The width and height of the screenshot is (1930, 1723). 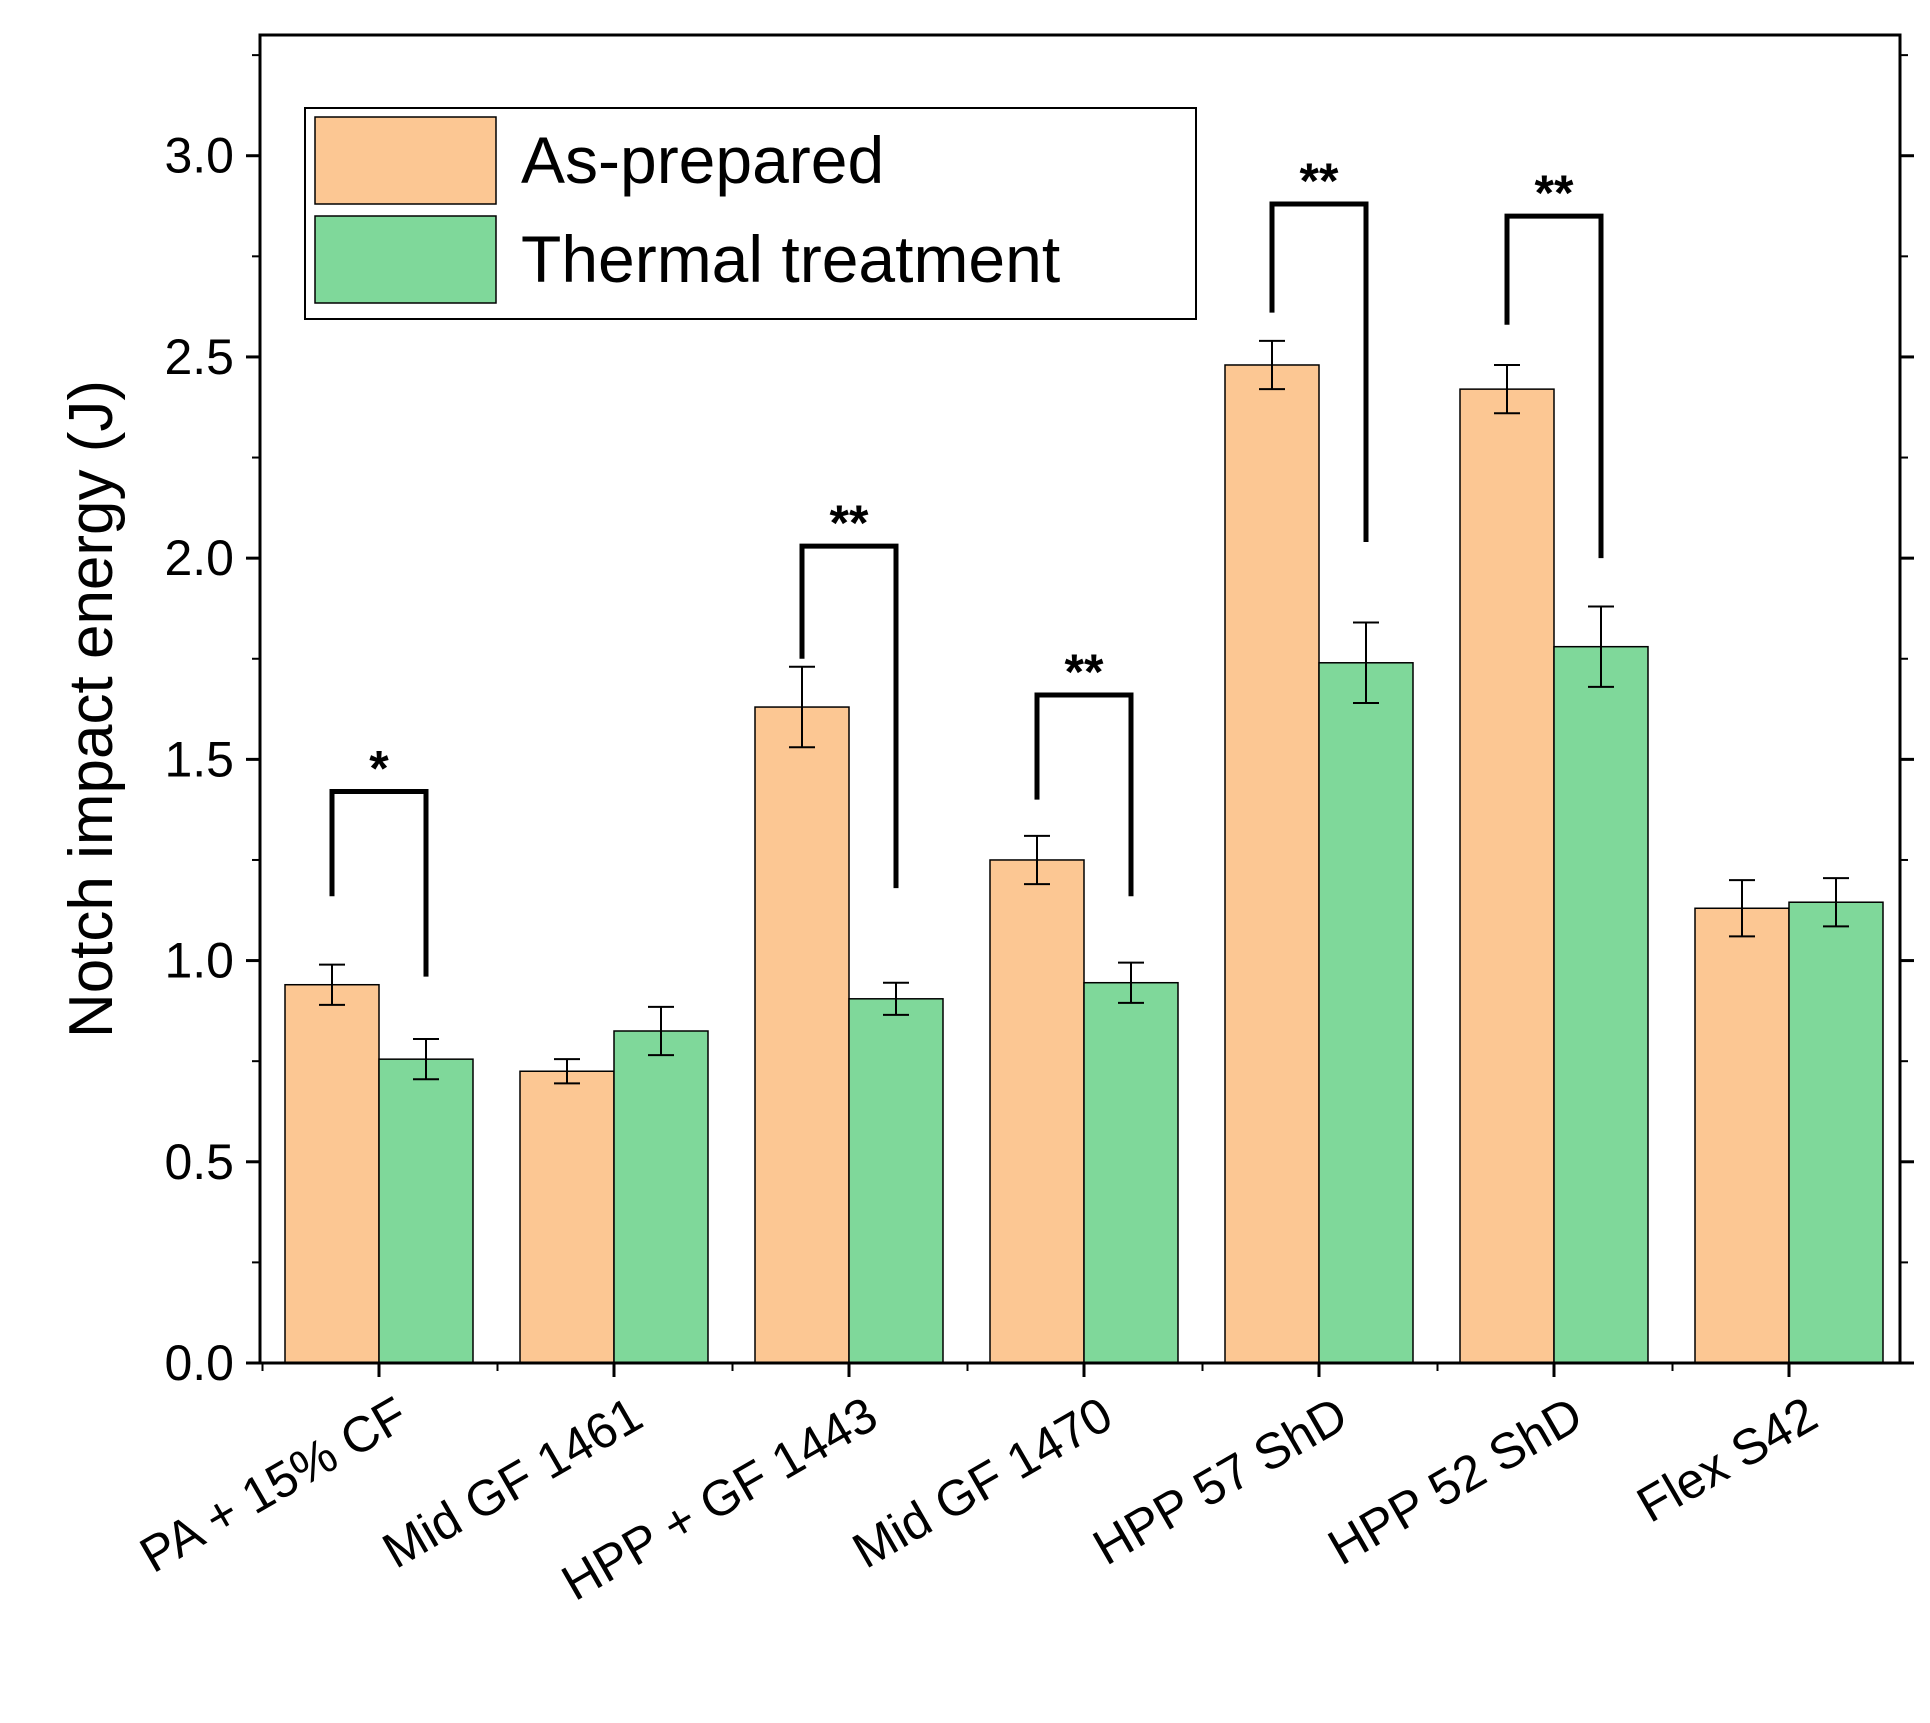 What do you see at coordinates (199, 759) in the screenshot?
I see `y-tick-label: 1.5` at bounding box center [199, 759].